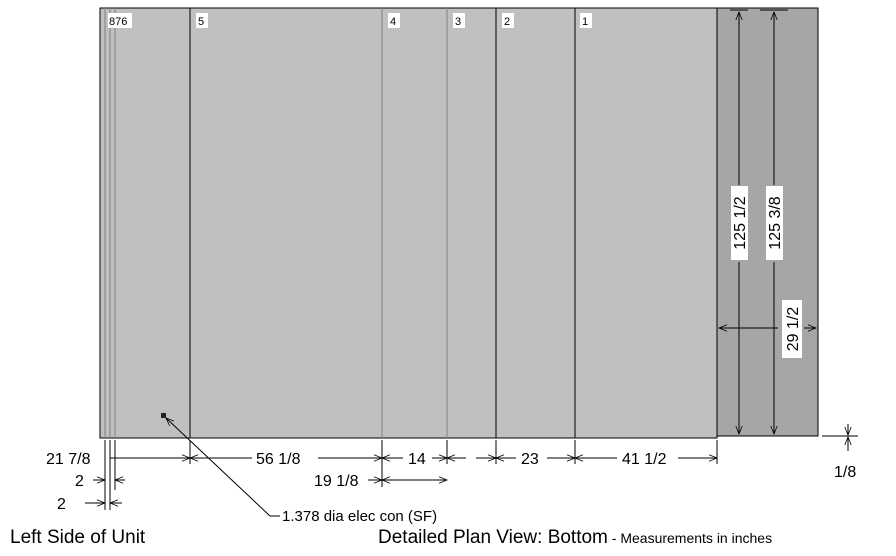 The height and width of the screenshot is (556, 896). I want to click on dim-23: 23, so click(530, 459).